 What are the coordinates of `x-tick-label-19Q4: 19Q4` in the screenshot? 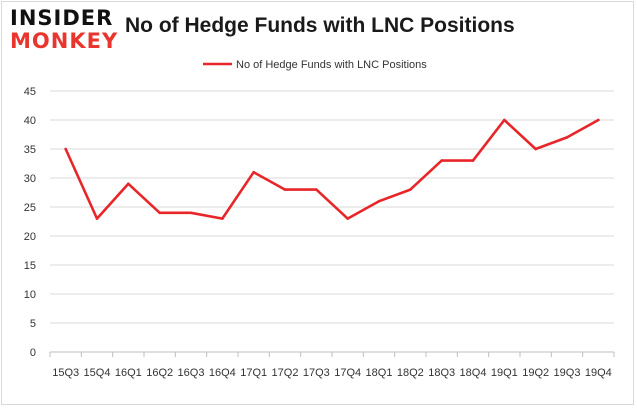 It's located at (598, 373).